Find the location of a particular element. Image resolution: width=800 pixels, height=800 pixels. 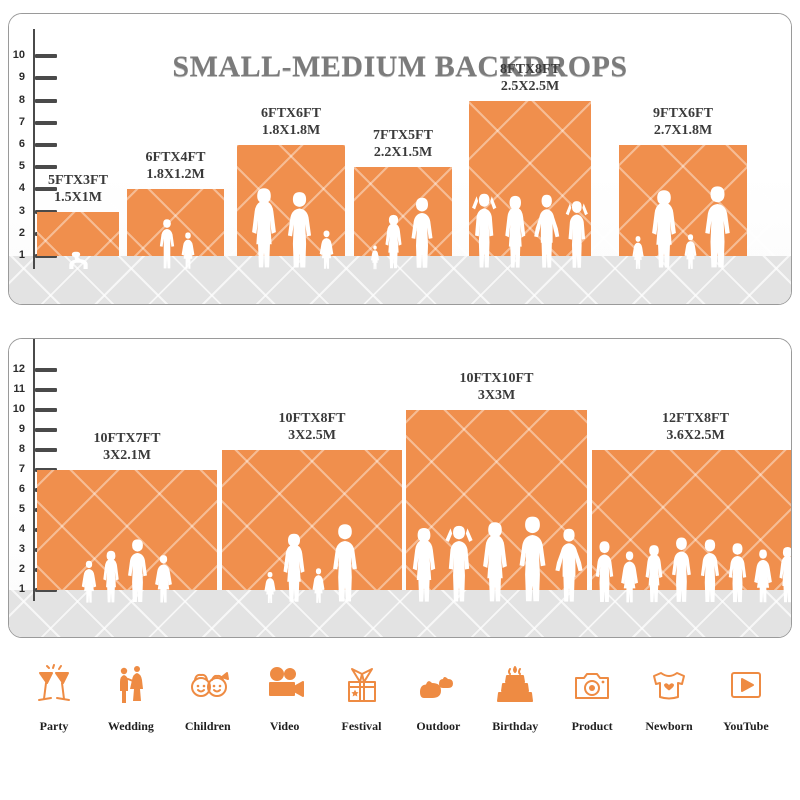

bar-label-meters: 2.2X1.5M is located at coordinates (403, 153).